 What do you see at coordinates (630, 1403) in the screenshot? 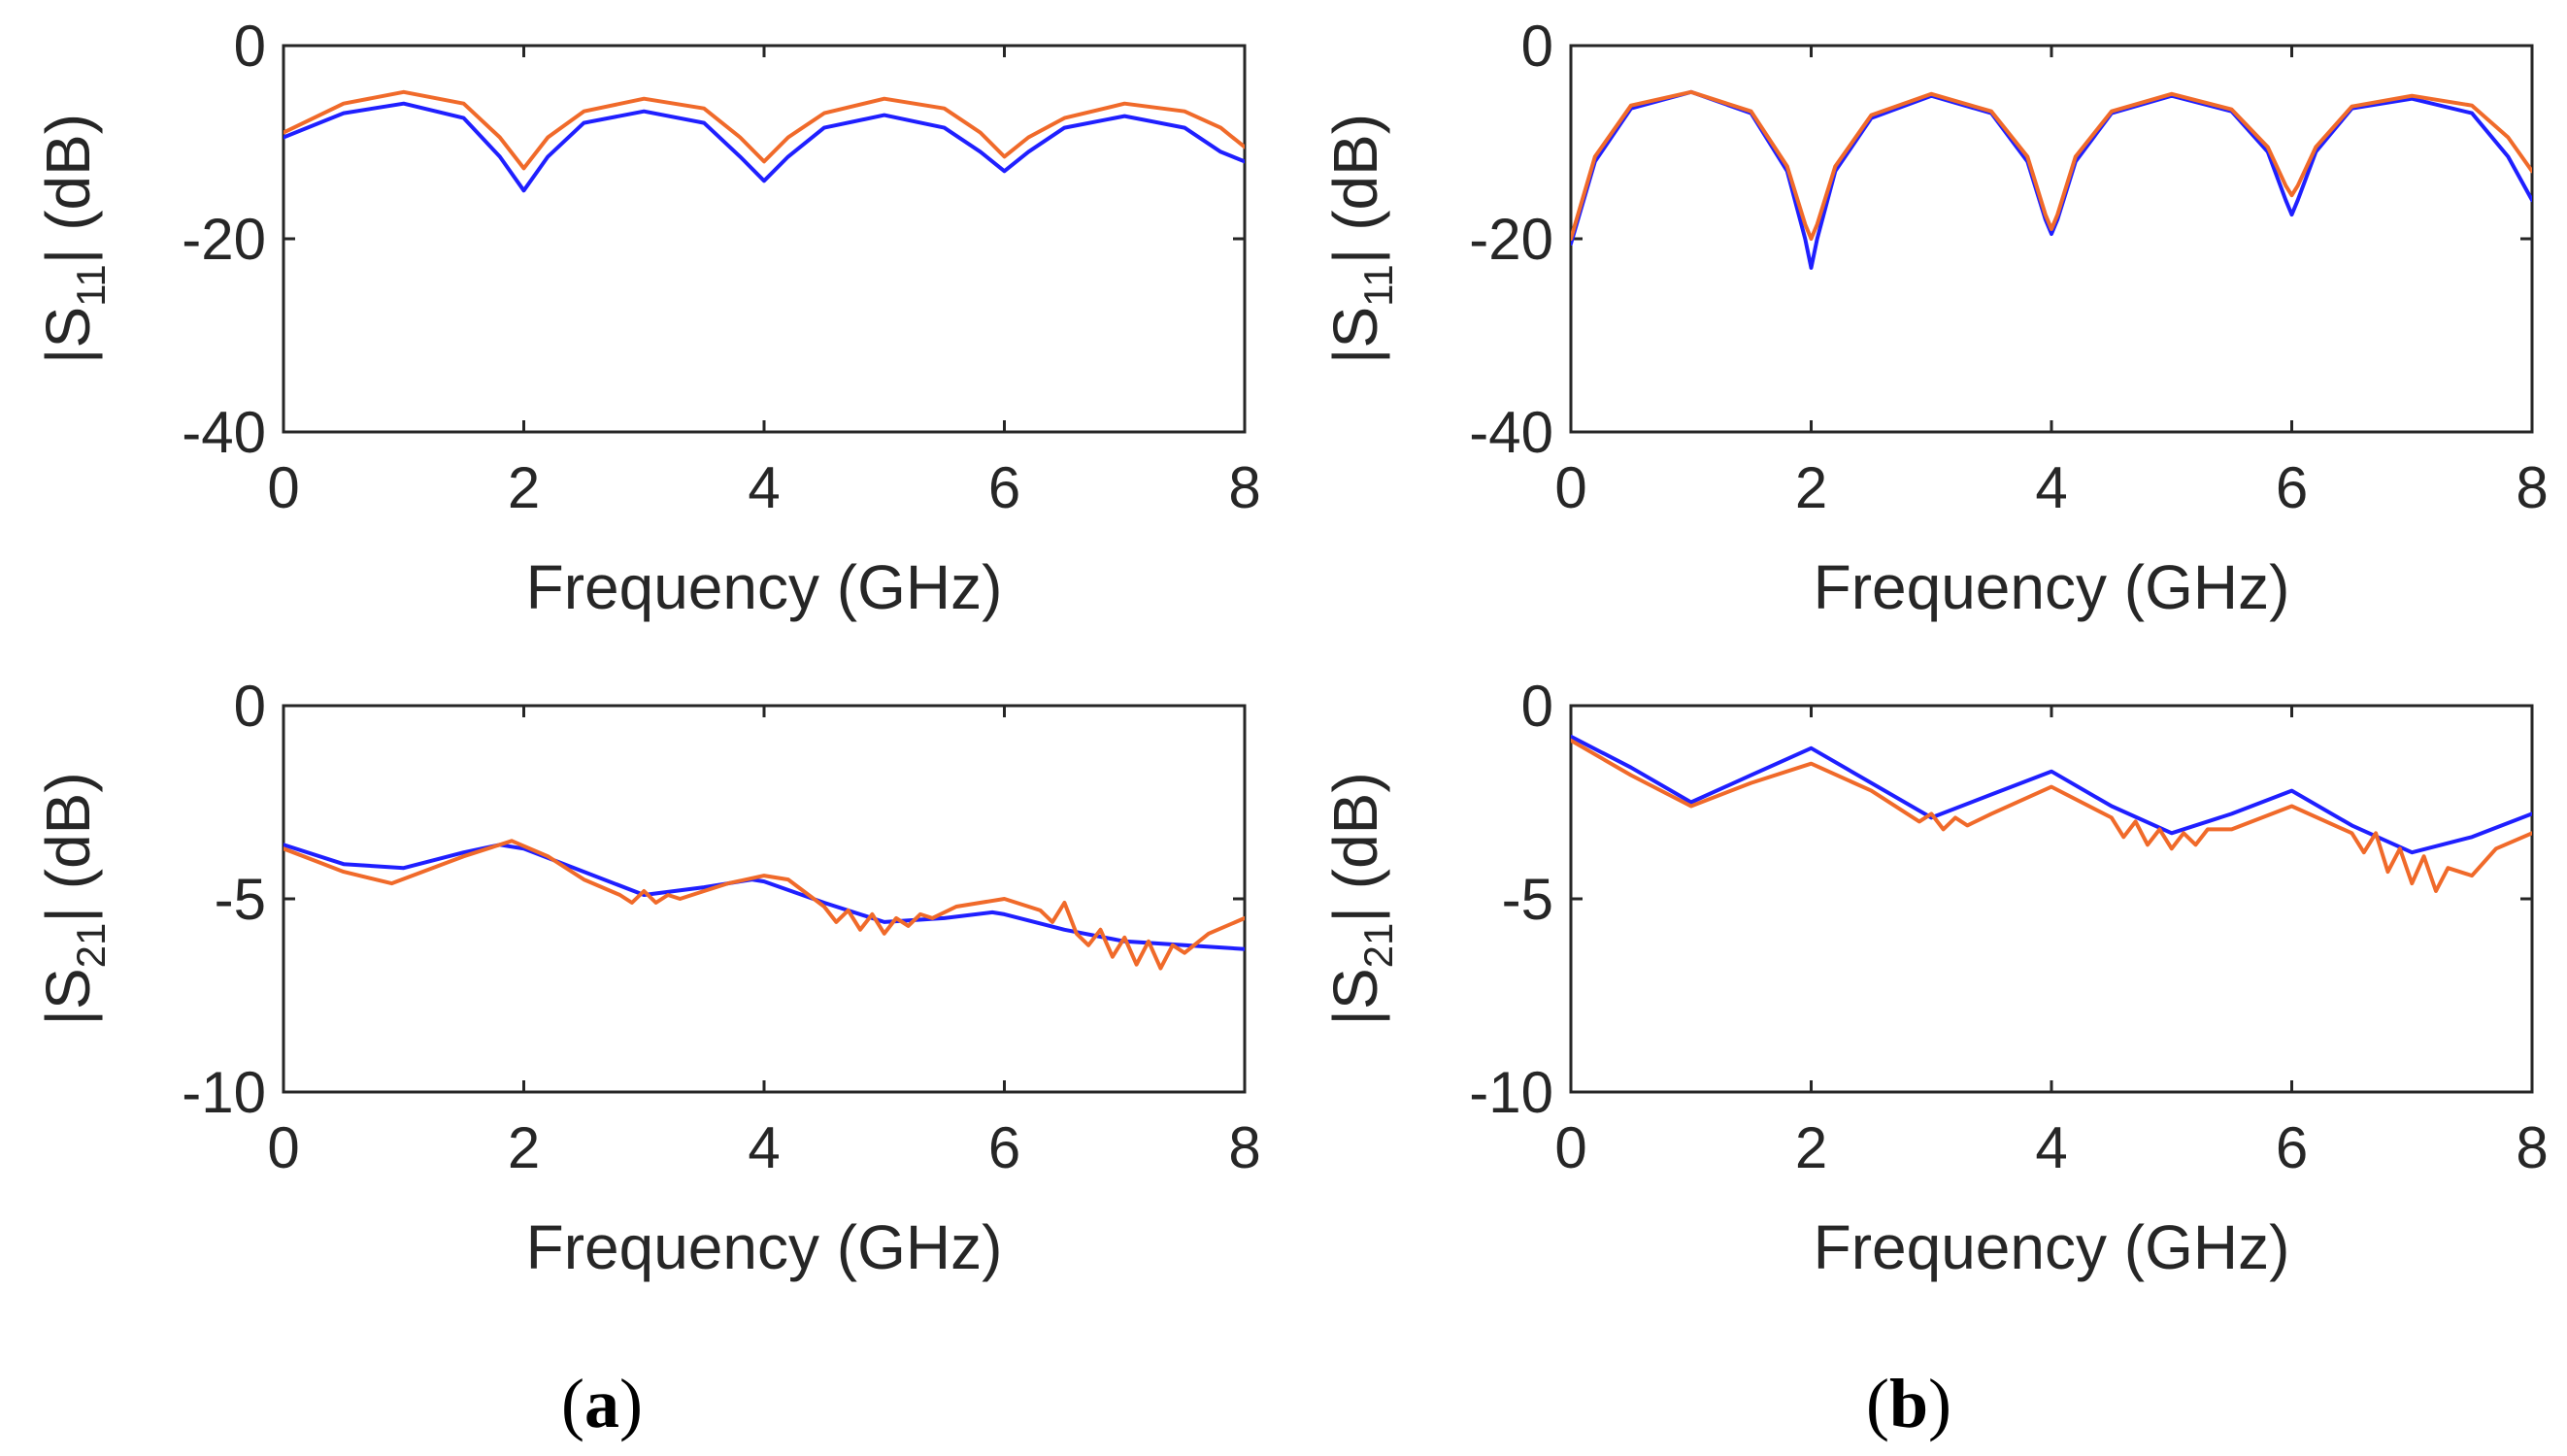
I see `panel-label-a-close: )` at bounding box center [630, 1403].